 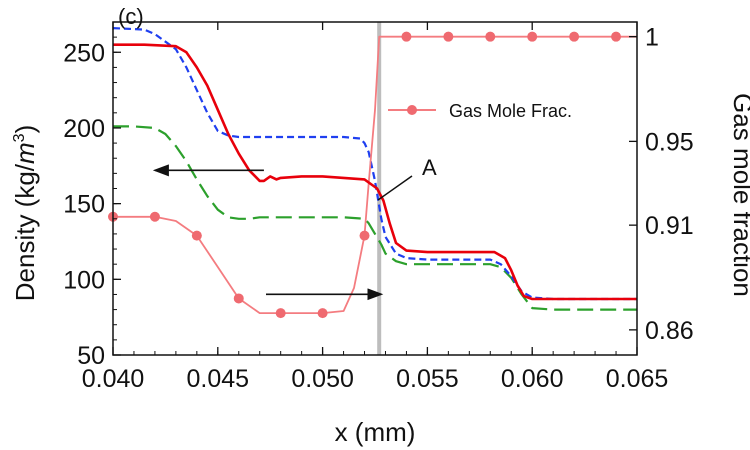 What do you see at coordinates (739, 195) in the screenshot?
I see `y2-axis-title: Gas mole fraction` at bounding box center [739, 195].